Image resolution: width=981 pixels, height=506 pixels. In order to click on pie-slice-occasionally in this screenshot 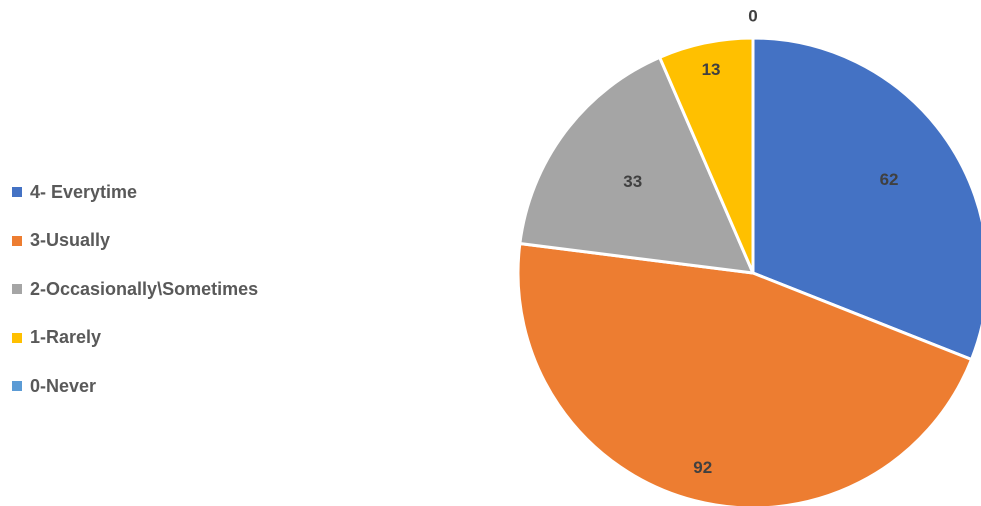, I will do `click(637, 165)`.